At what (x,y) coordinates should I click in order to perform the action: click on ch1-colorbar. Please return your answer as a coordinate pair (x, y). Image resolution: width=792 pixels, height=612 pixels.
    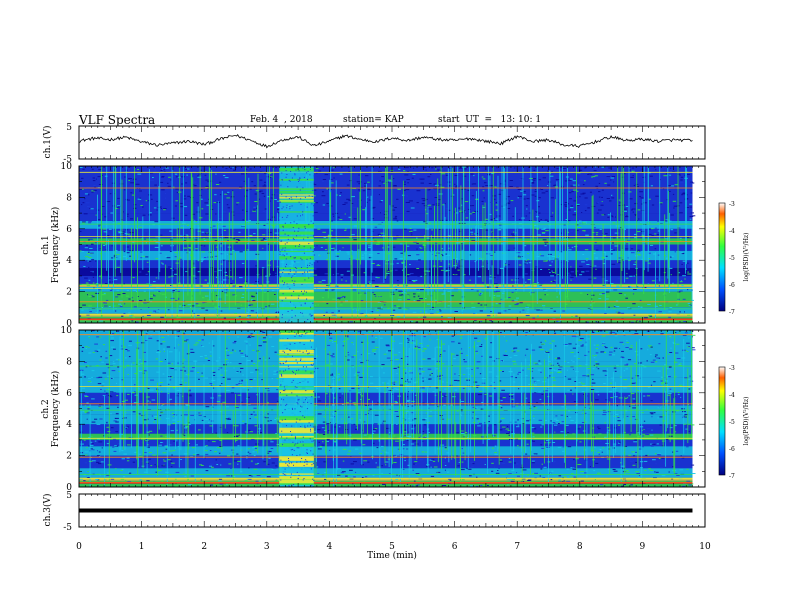
    Looking at the image, I should click on (722, 257).